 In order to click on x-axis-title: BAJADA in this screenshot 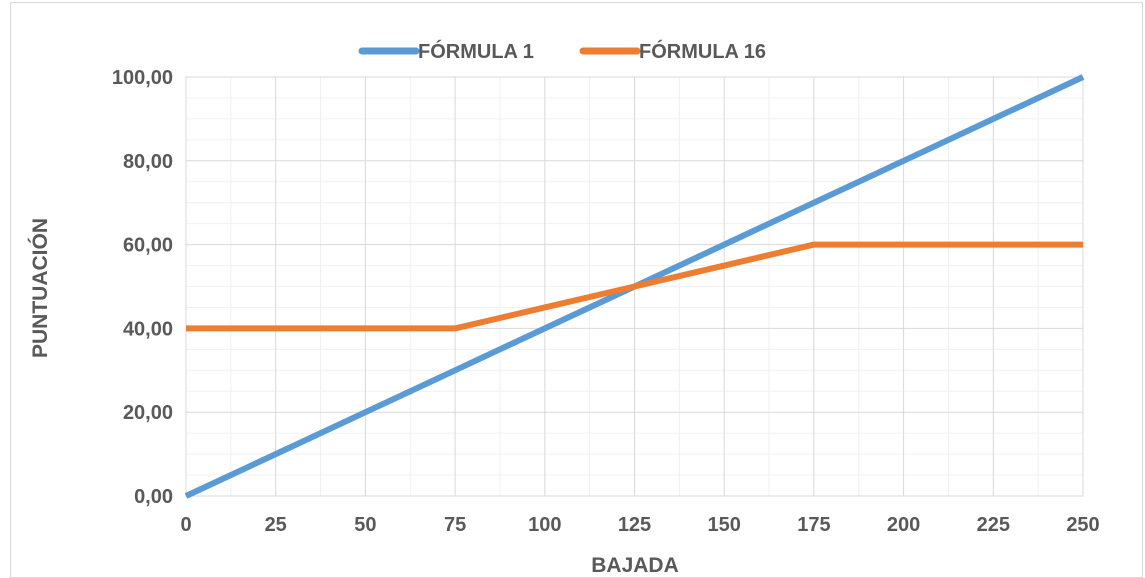, I will do `click(635, 565)`.